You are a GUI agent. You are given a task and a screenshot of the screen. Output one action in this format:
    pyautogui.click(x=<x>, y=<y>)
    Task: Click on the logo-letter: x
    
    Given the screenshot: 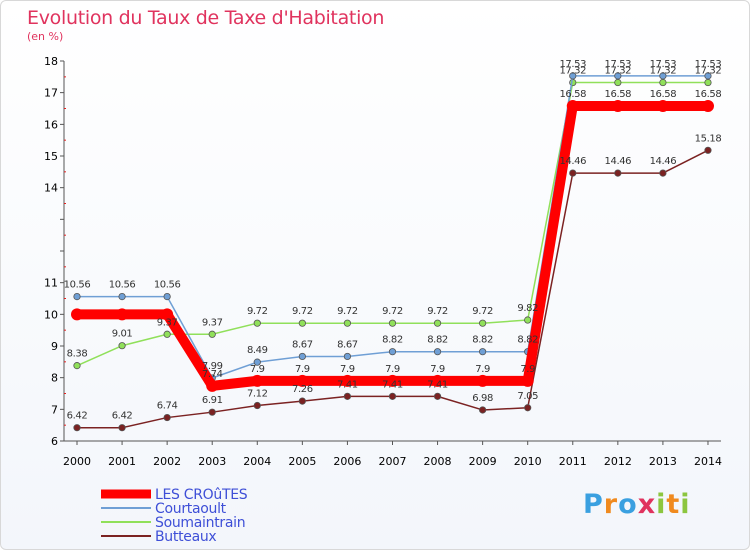 What is the action you would take?
    pyautogui.click(x=647, y=504)
    